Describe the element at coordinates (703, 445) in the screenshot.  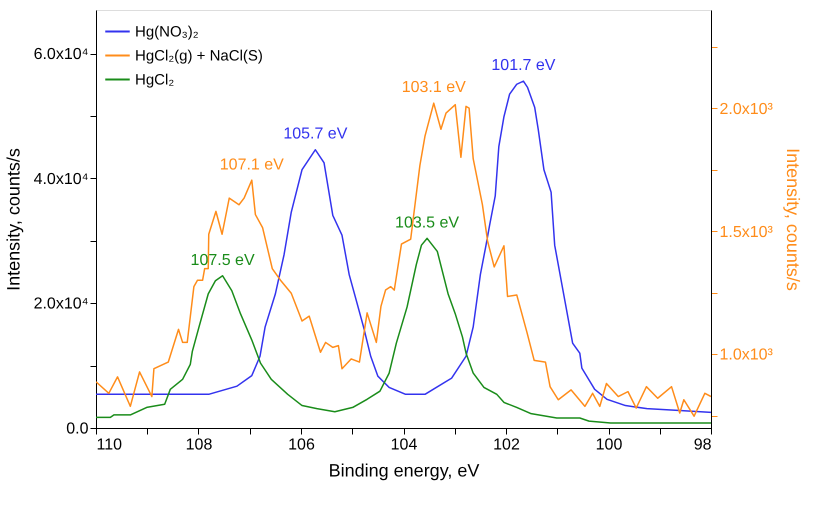
I see `x-tick-label: 98` at that location.